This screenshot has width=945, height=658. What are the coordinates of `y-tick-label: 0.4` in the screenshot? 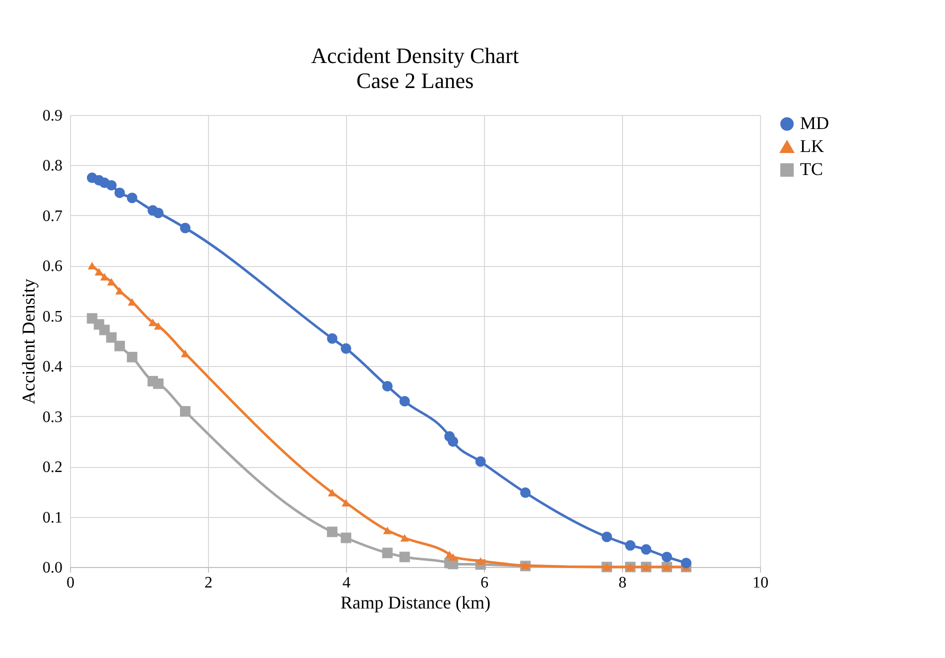 It's located at (52, 367).